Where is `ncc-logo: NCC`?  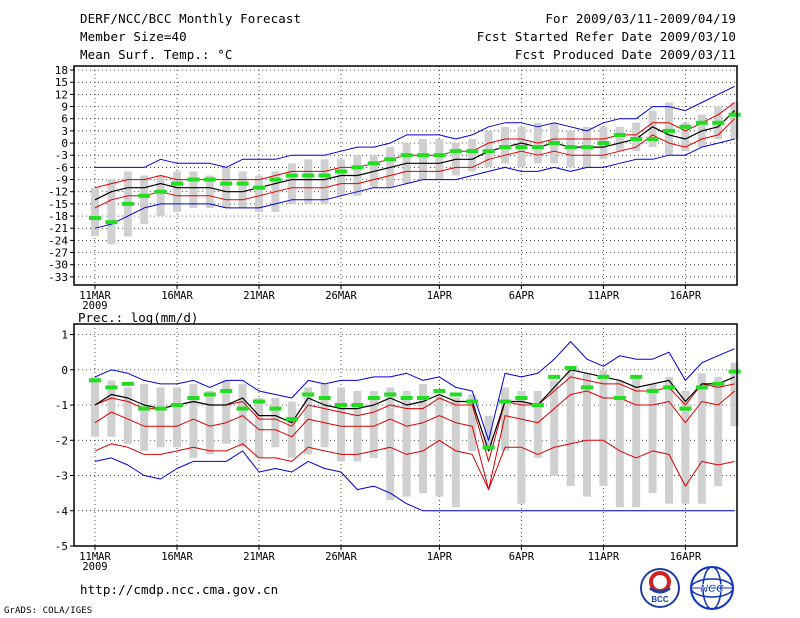
ncc-logo: NCC is located at coordinates (712, 588).